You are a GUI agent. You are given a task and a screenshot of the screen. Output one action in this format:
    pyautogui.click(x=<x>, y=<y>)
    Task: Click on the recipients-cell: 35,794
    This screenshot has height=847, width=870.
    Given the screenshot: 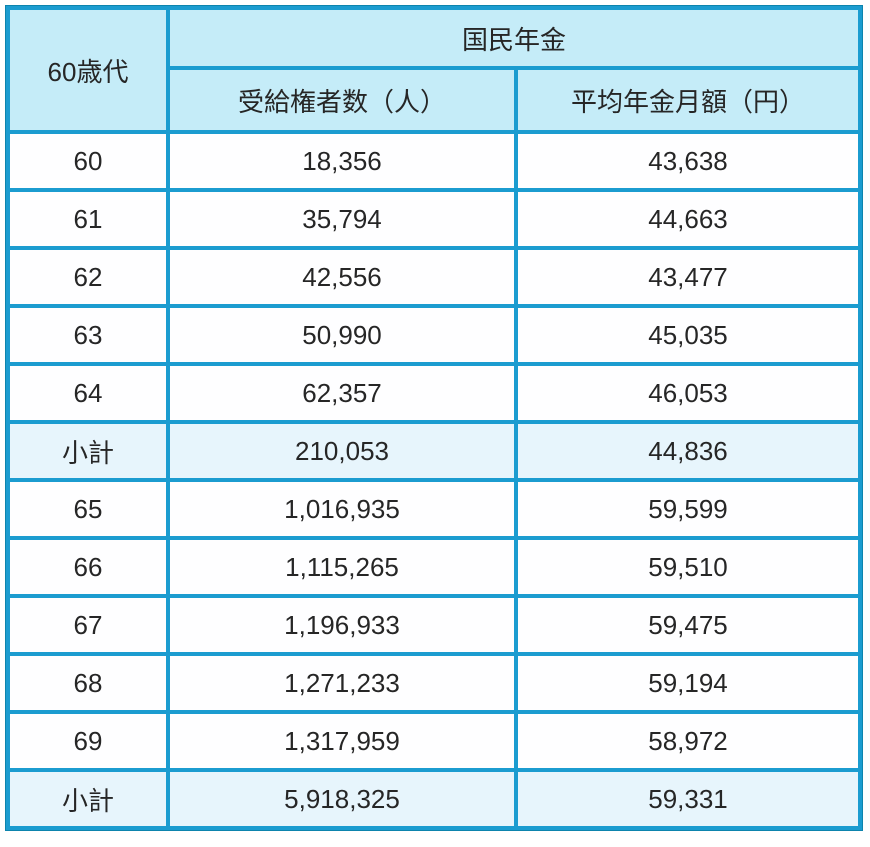 What is the action you would take?
    pyautogui.click(x=342, y=219)
    